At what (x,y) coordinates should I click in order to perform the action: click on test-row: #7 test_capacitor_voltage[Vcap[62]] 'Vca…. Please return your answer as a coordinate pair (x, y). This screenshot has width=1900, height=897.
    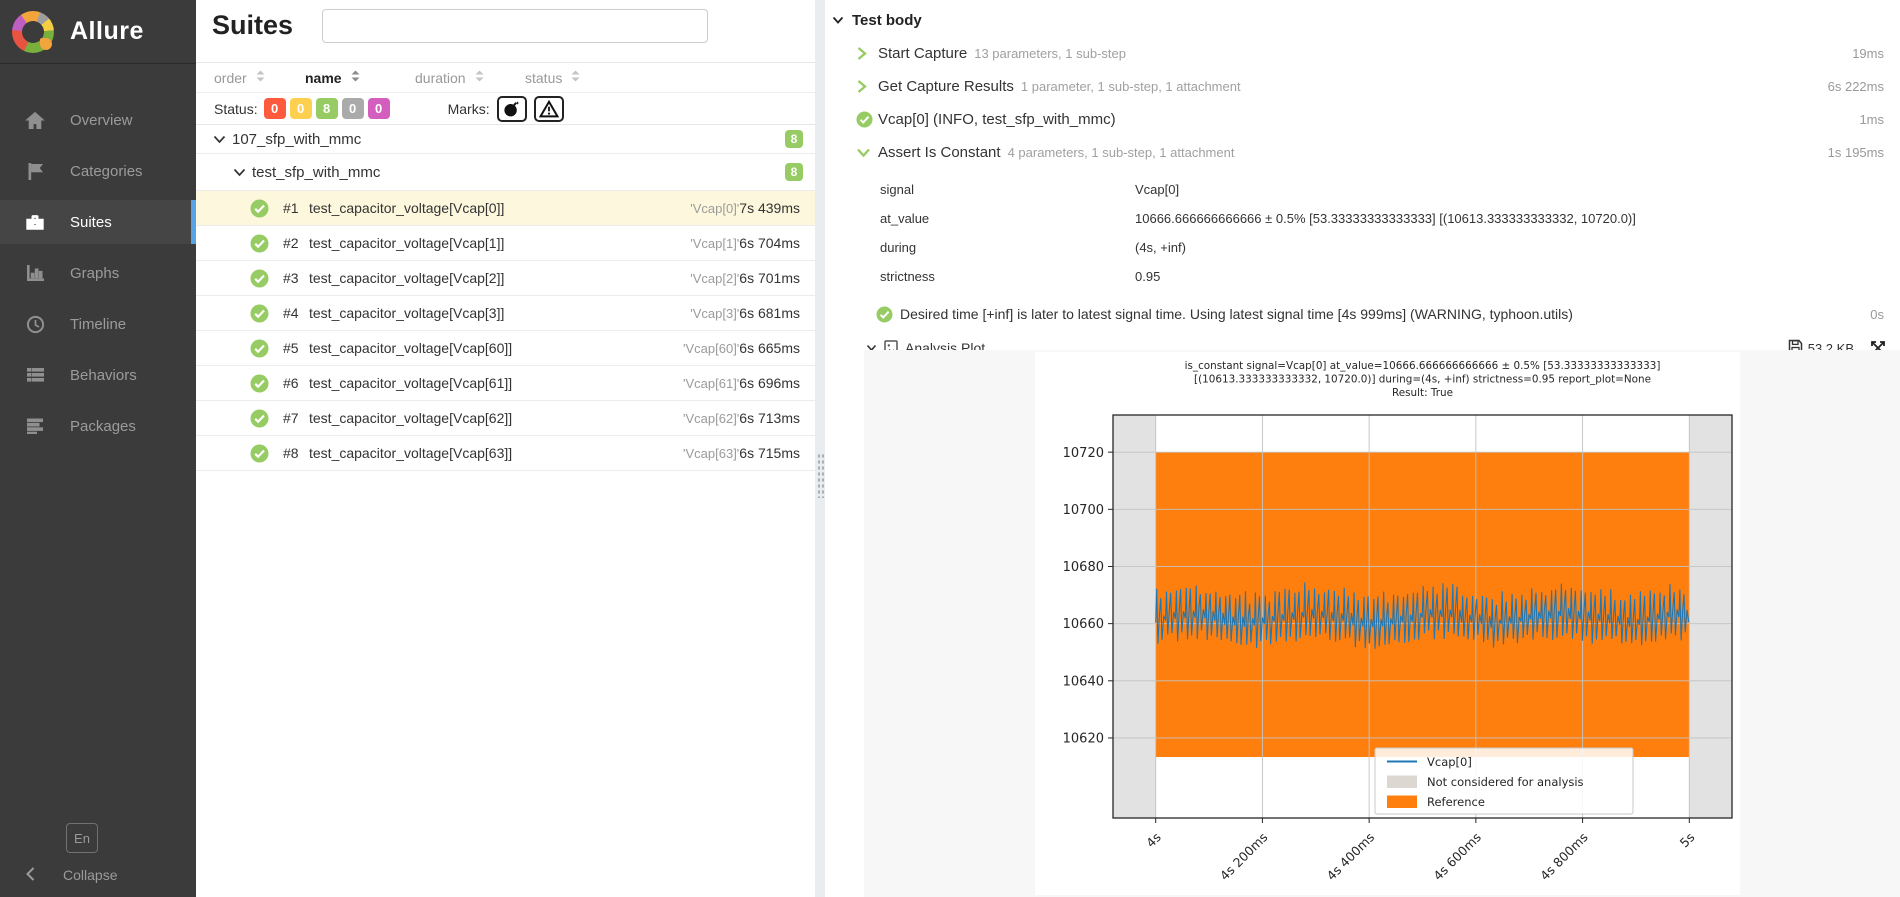
    Looking at the image, I should click on (505, 418).